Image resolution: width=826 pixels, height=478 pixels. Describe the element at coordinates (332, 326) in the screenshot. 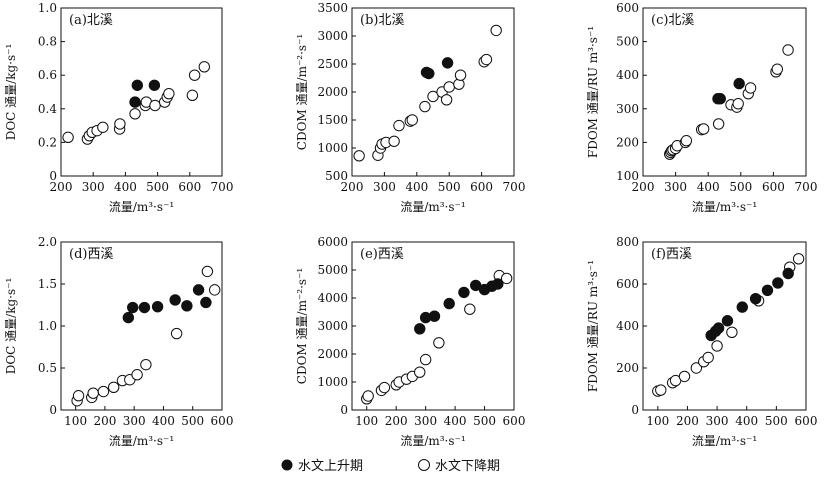

I see `y-tick-label: 3000` at that location.